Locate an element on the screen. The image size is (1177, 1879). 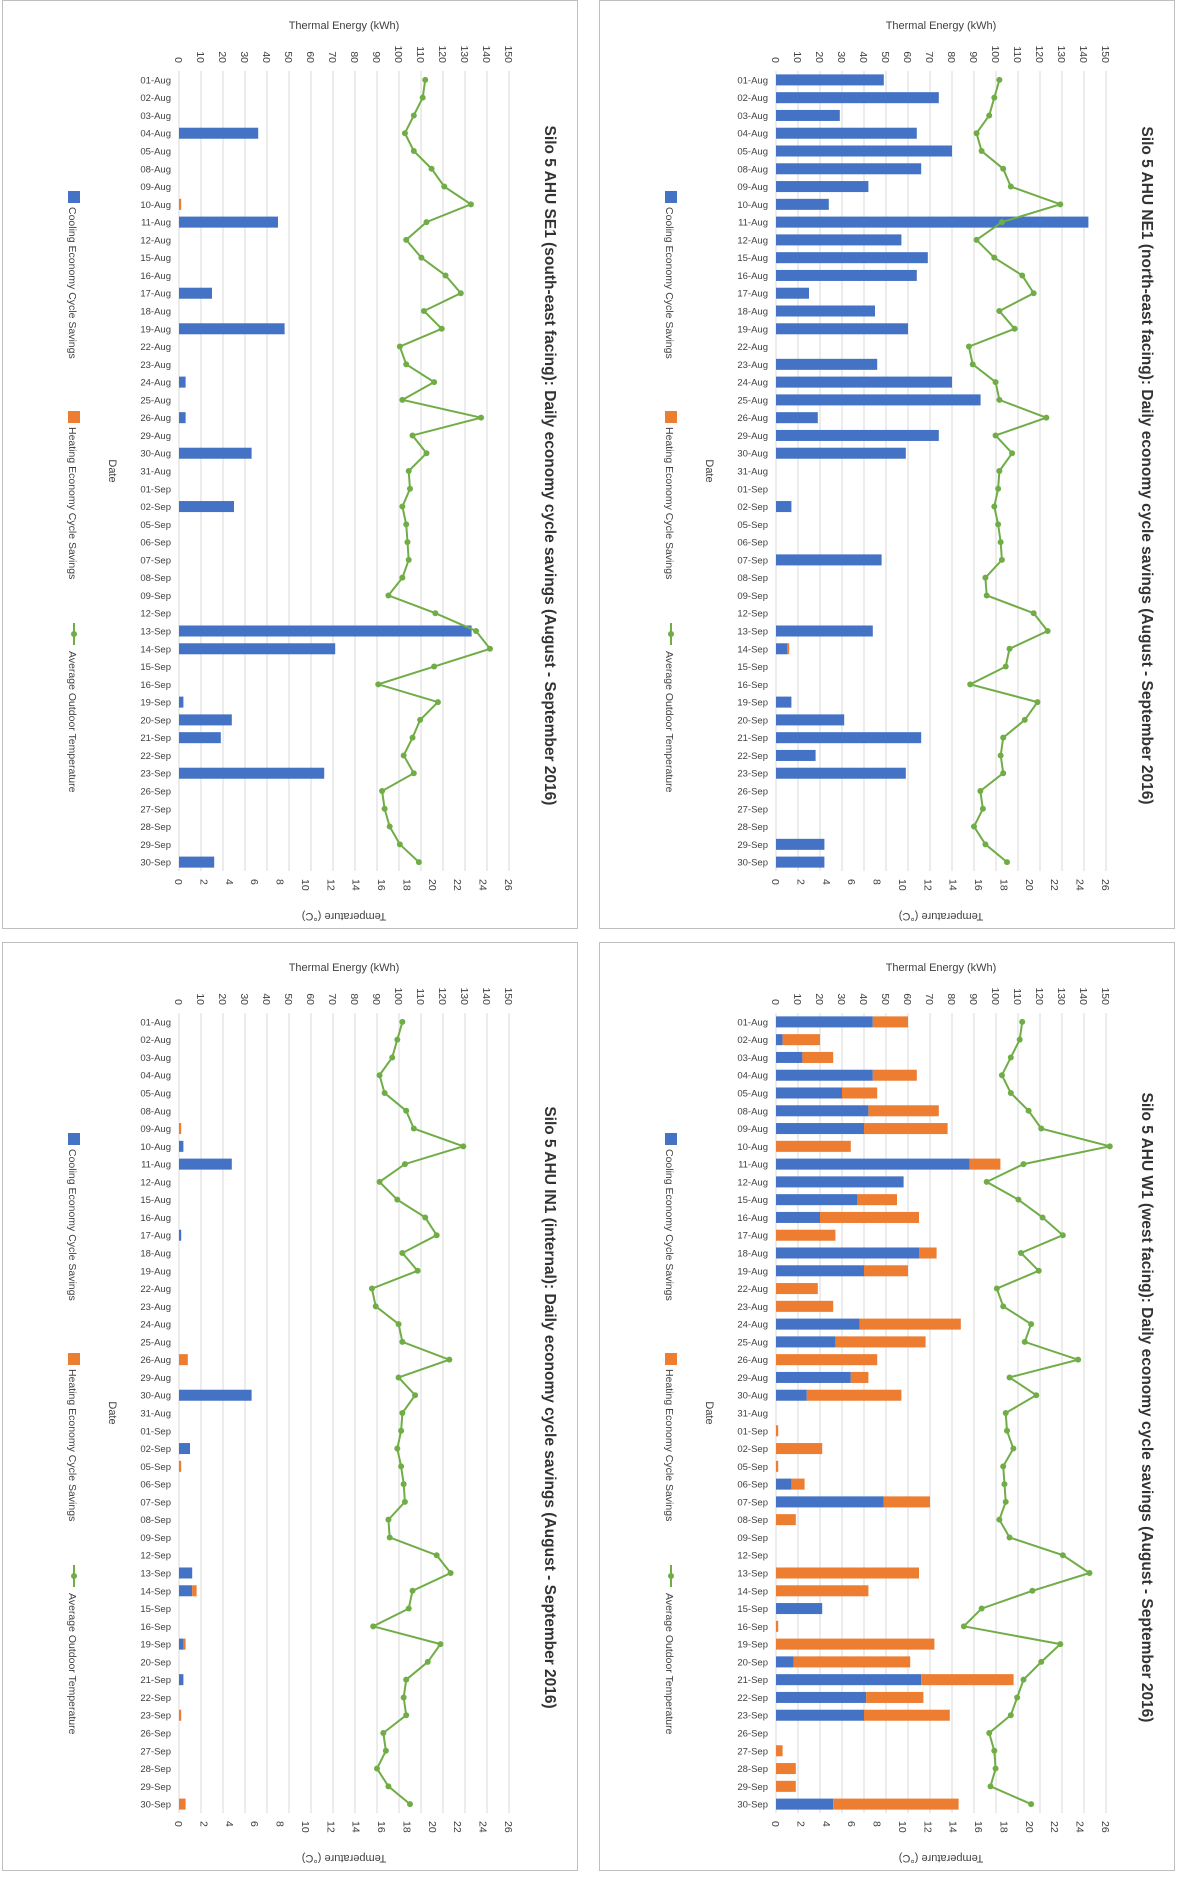
y-tick-label: 120 is located at coordinates (442, 54).